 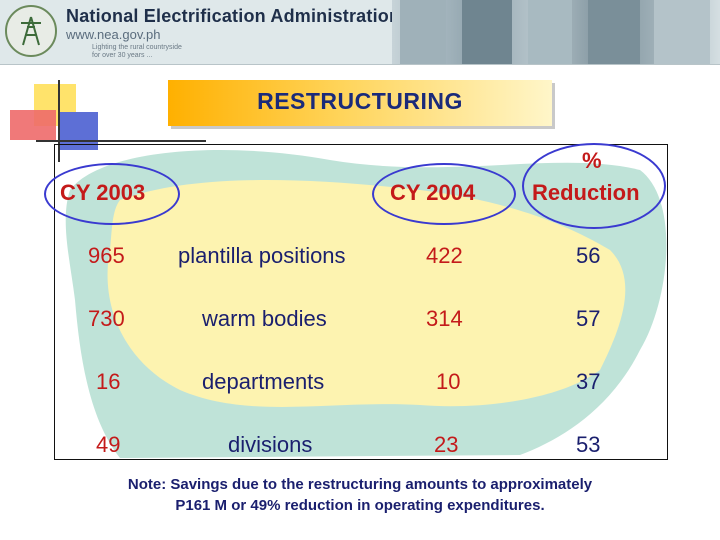 I want to click on header-cy2003: CY 2003, so click(x=103, y=192).